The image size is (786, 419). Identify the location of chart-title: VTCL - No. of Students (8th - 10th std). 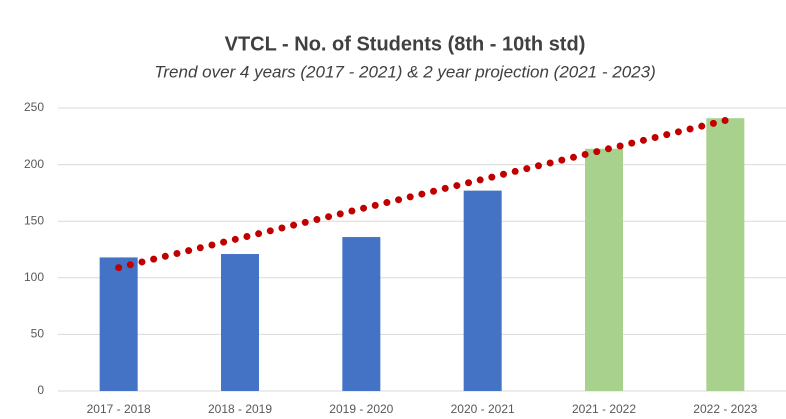
(405, 44).